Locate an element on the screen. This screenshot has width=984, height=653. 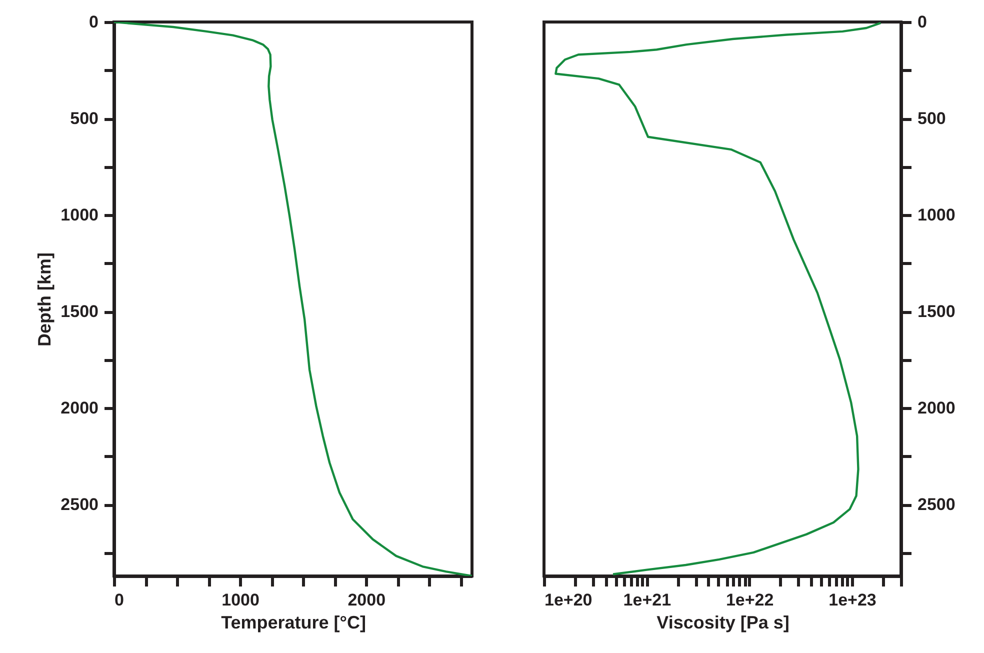
x-axis-title: Temperature [°C] is located at coordinates (293, 622).